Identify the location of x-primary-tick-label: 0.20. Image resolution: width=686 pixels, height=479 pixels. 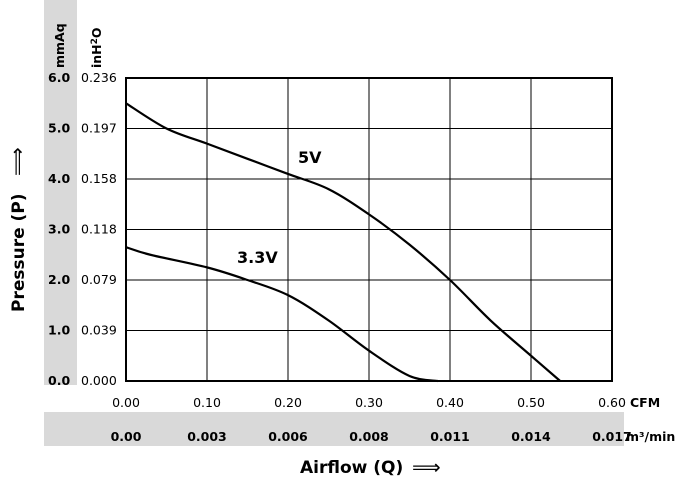
(288, 402).